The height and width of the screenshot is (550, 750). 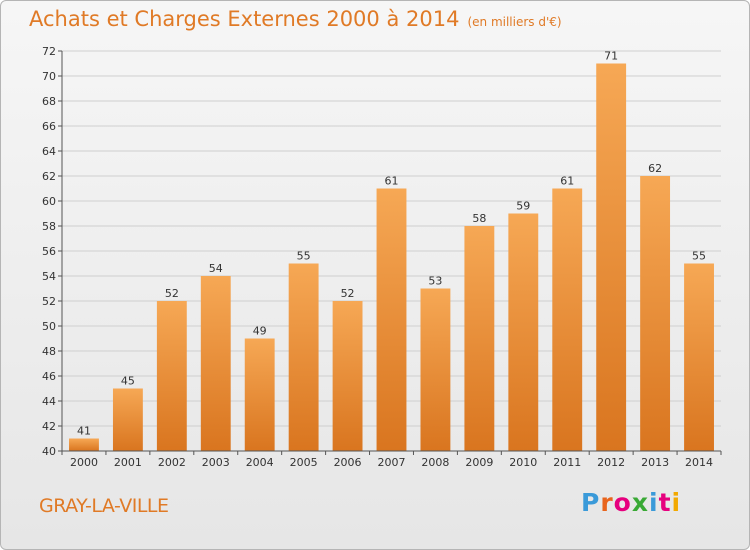 What do you see at coordinates (348, 462) in the screenshot?
I see `x-tick-label: 2006` at bounding box center [348, 462].